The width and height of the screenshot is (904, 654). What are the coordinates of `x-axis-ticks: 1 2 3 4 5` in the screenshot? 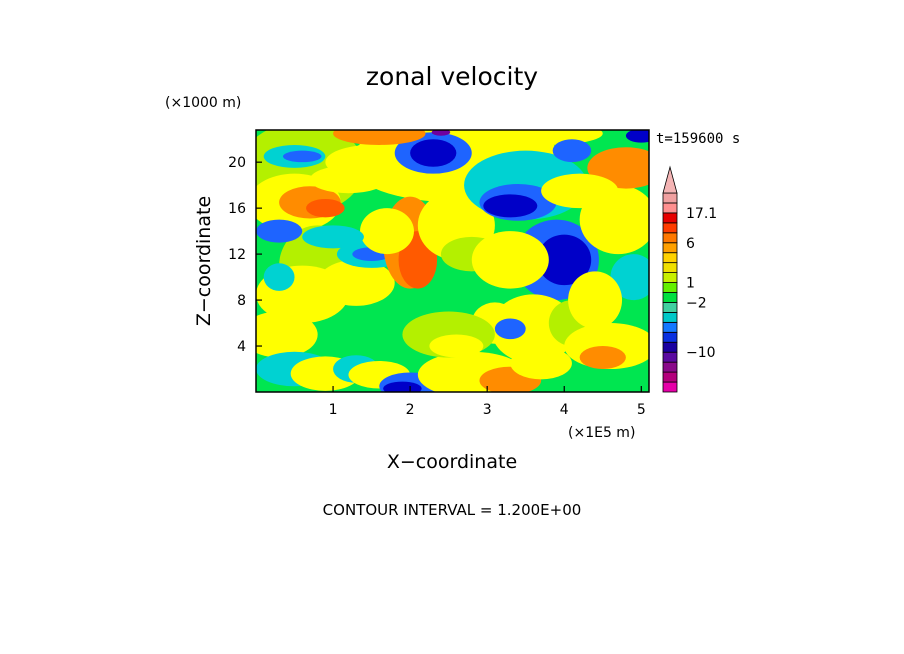 It's located at (487, 402).